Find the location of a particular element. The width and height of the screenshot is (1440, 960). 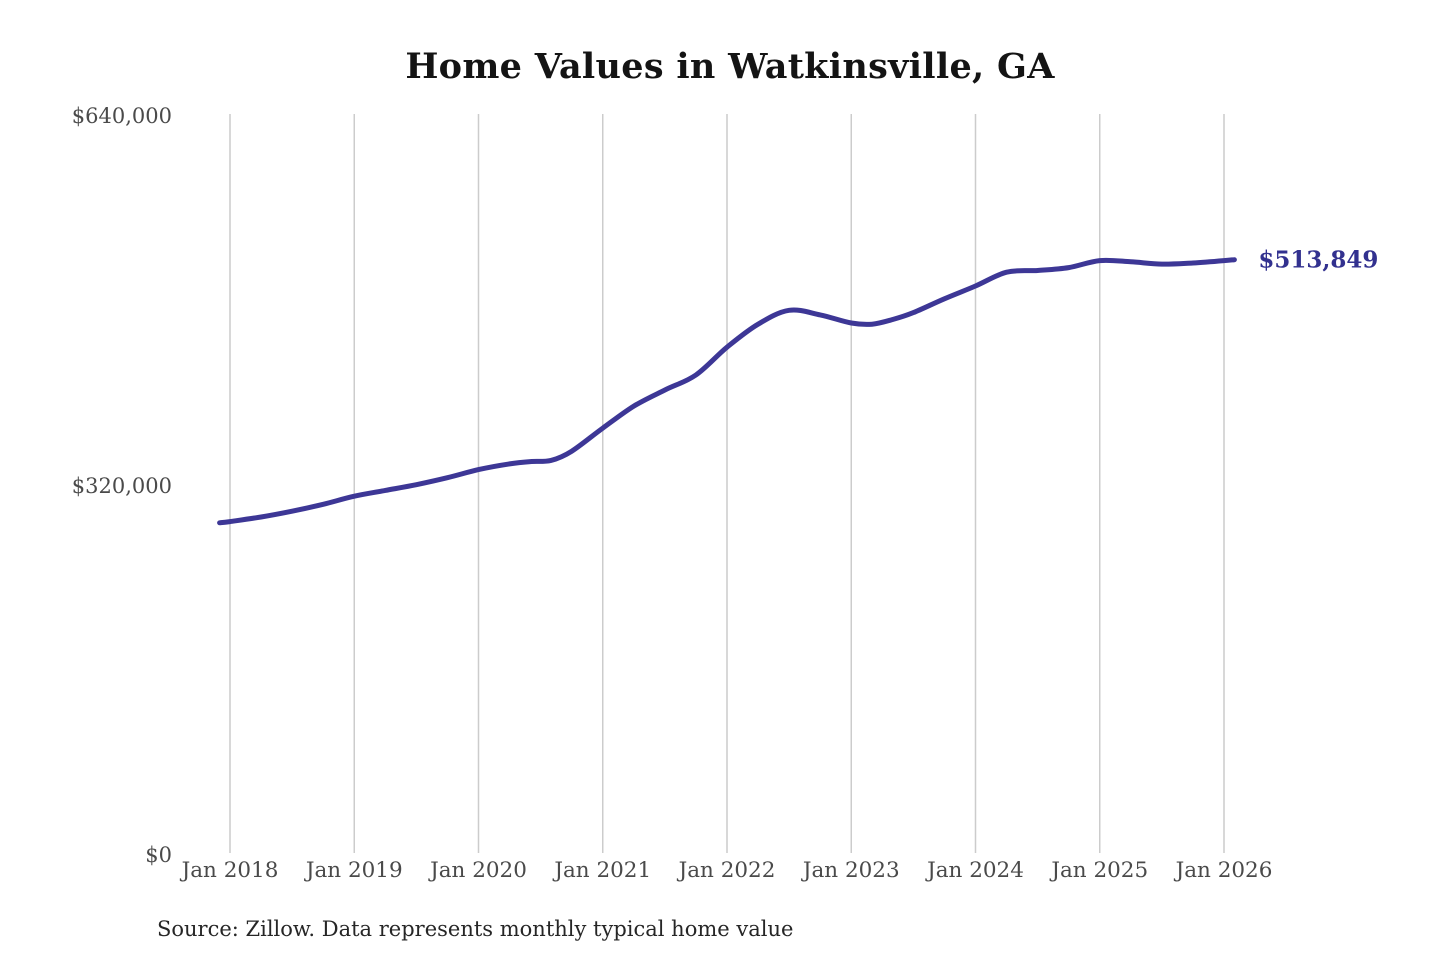

chart-title: Home Values in Watkinsville, GA is located at coordinates (730, 66).